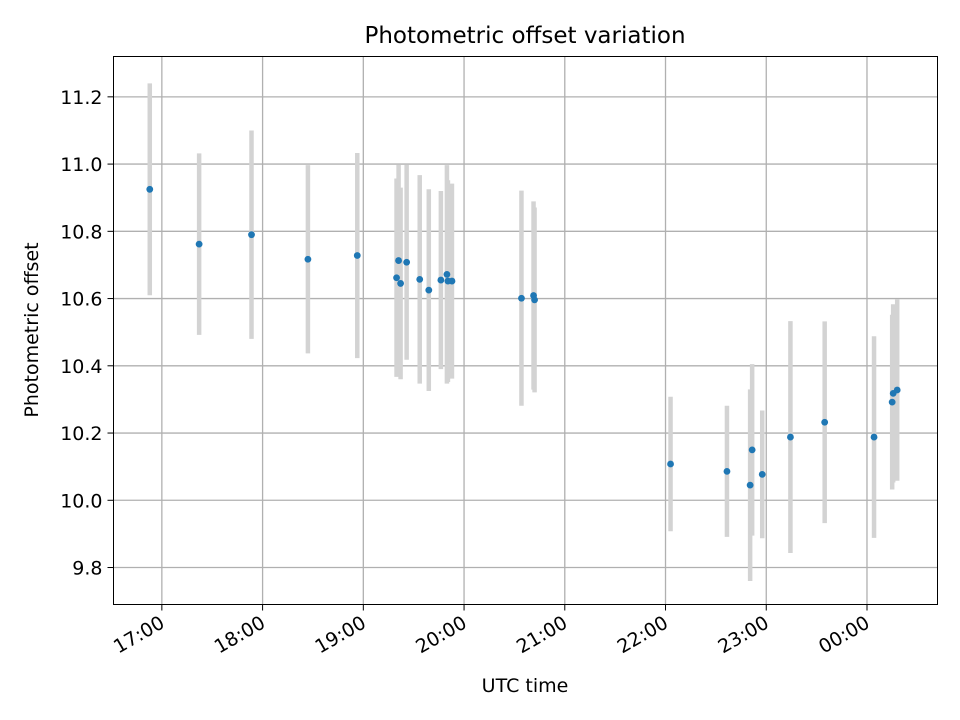 The width and height of the screenshot is (960, 720). What do you see at coordinates (81, 501) in the screenshot?
I see `y-tick-label: 10.0` at bounding box center [81, 501].